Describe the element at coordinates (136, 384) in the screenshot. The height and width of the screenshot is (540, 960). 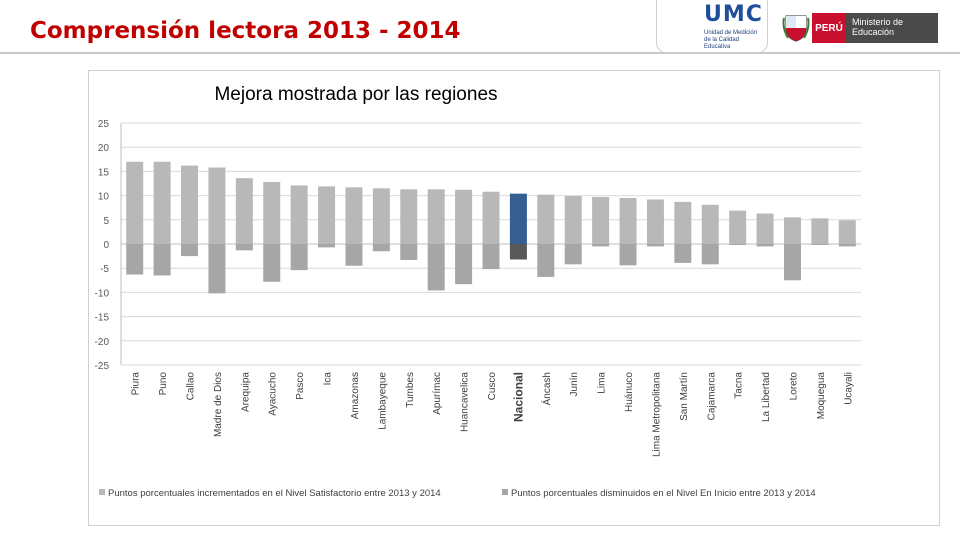
I see `x-tick-label: Piura` at that location.